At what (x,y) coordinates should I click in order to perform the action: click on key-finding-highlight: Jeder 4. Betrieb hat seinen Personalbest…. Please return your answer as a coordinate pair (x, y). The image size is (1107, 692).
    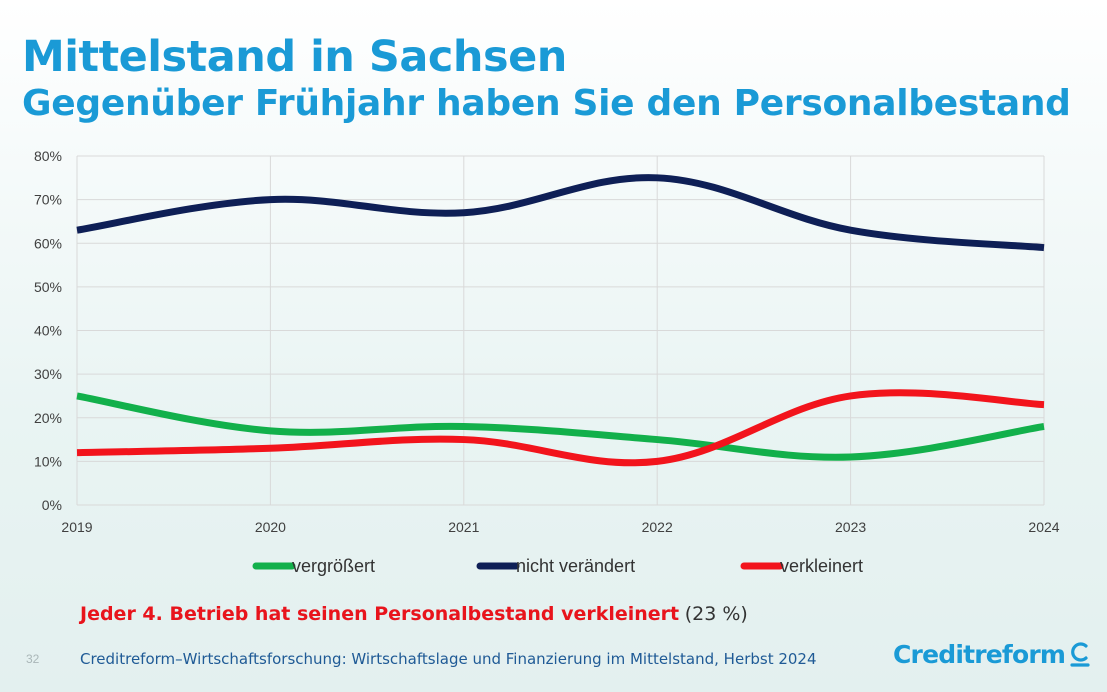
    Looking at the image, I should click on (380, 614).